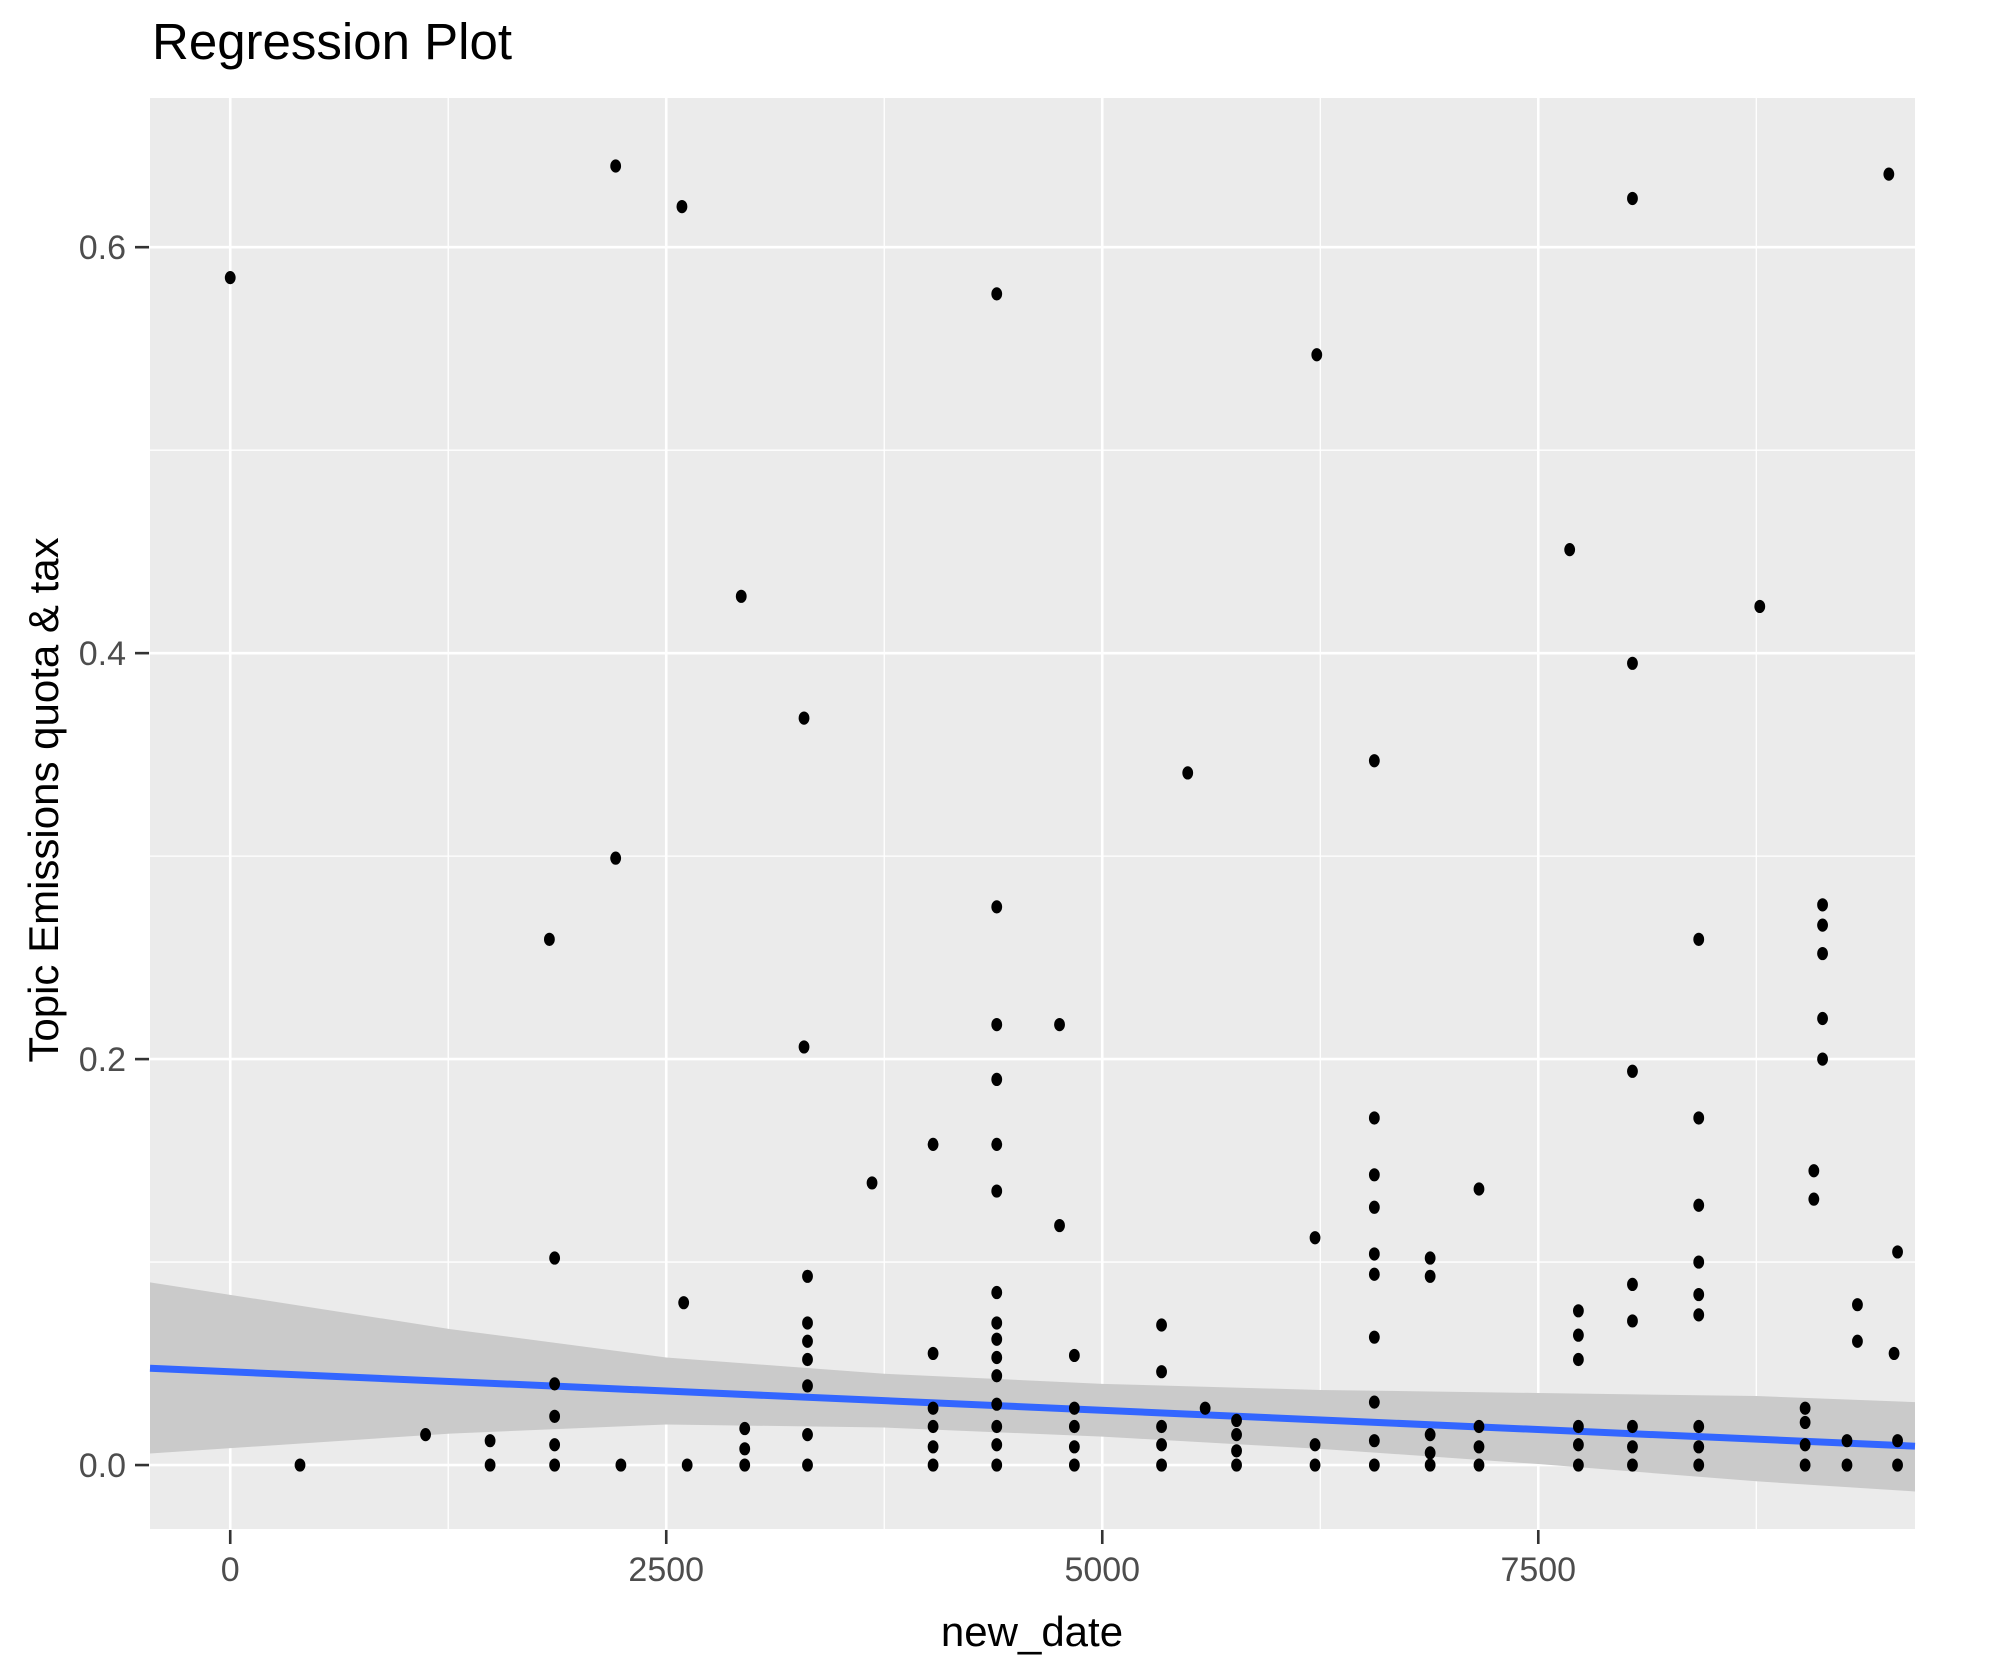 The image size is (1990, 1665). I want to click on plot-title: Regression Plot, so click(332, 41).